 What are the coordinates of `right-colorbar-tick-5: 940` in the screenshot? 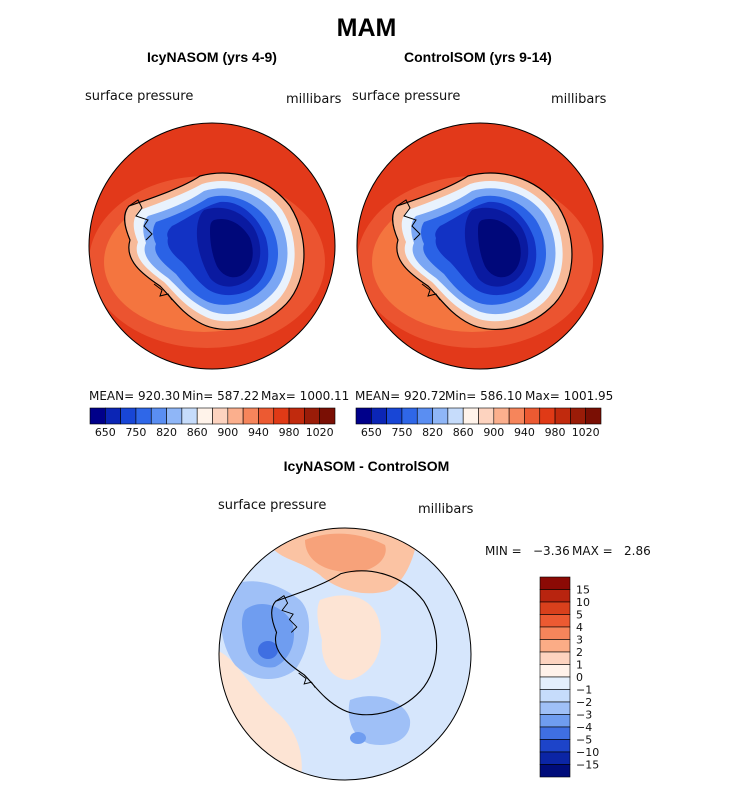 It's located at (524, 432).